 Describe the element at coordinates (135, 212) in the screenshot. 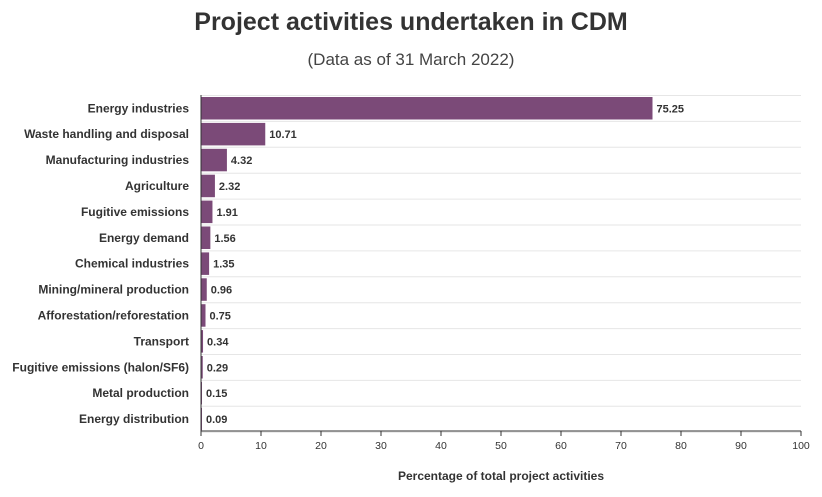

I see `category-label: Fugitive emissions` at that location.